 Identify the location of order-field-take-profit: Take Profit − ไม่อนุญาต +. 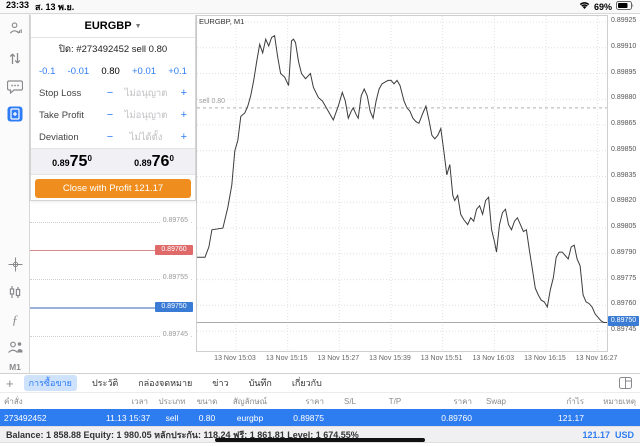
(113, 115).